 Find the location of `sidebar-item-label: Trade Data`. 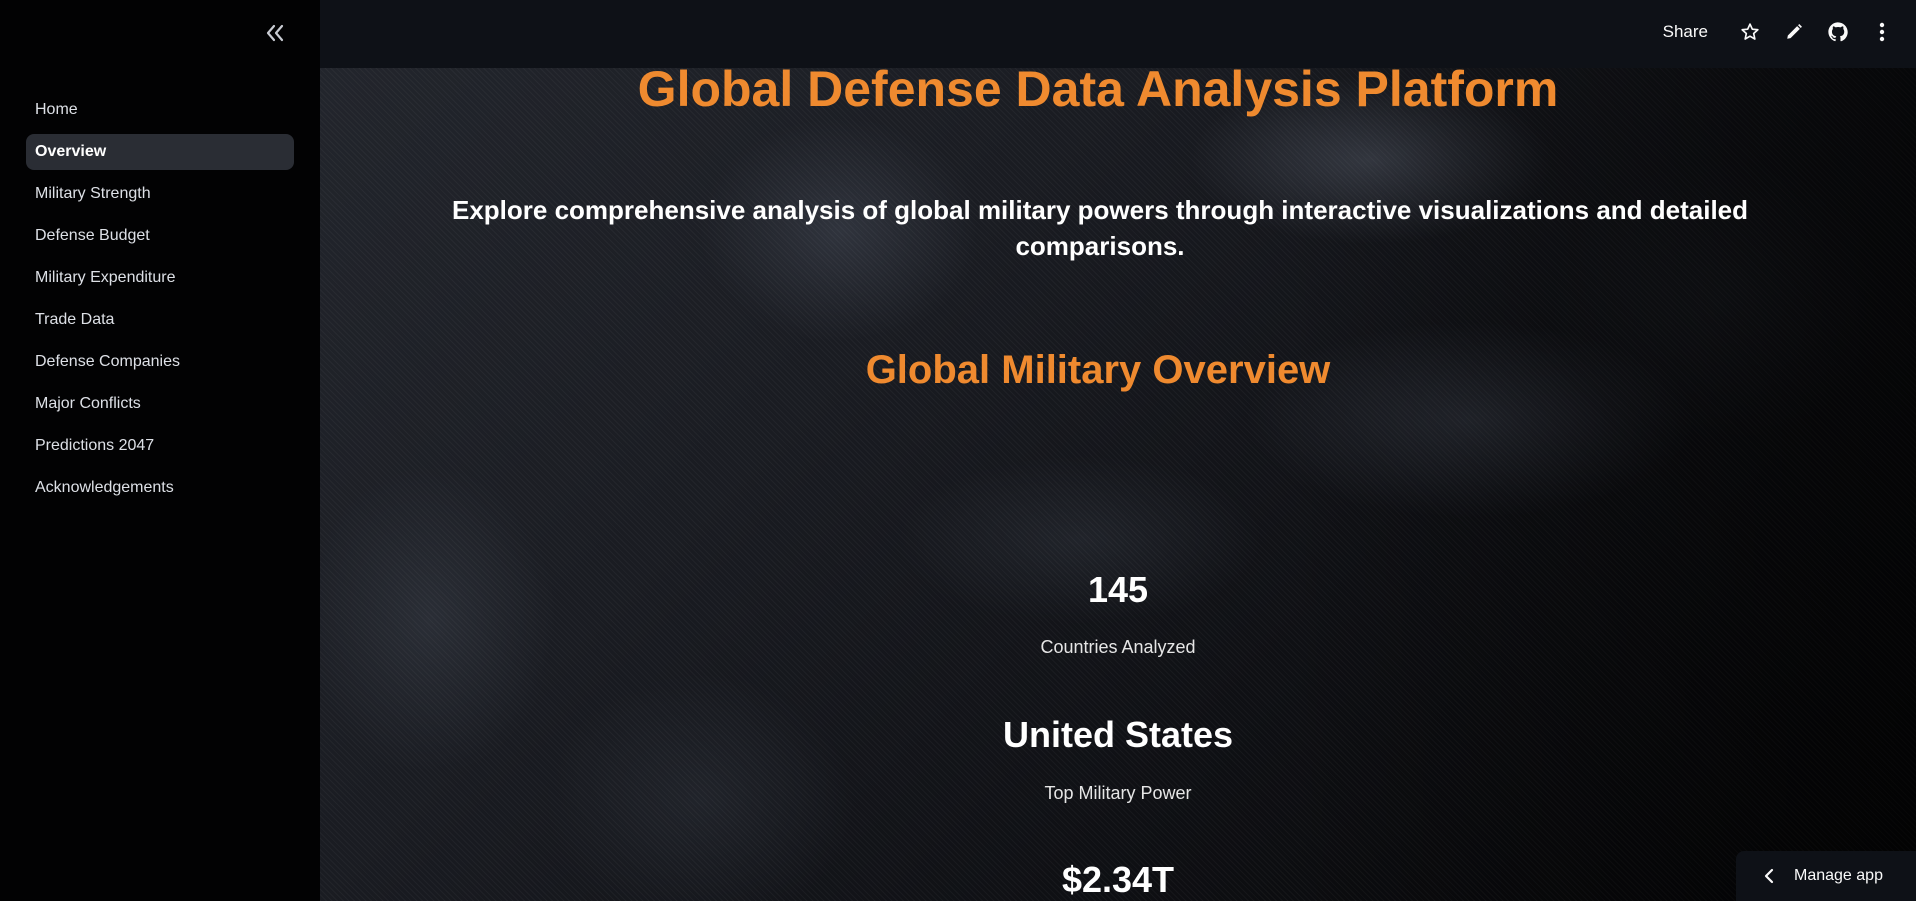

sidebar-item-label: Trade Data is located at coordinates (75, 319).